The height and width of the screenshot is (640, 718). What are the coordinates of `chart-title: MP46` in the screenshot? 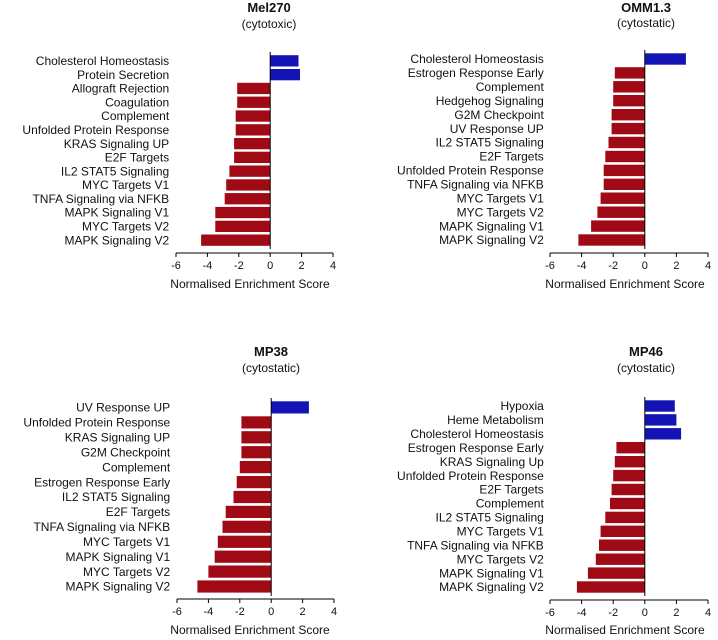 It's located at (646, 351).